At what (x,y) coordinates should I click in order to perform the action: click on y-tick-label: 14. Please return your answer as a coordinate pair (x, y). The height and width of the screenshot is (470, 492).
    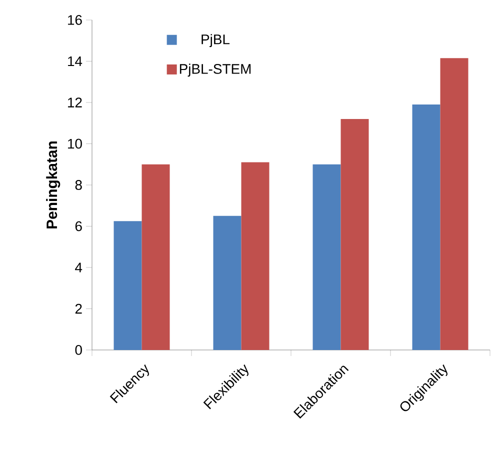
    Looking at the image, I should click on (75, 61).